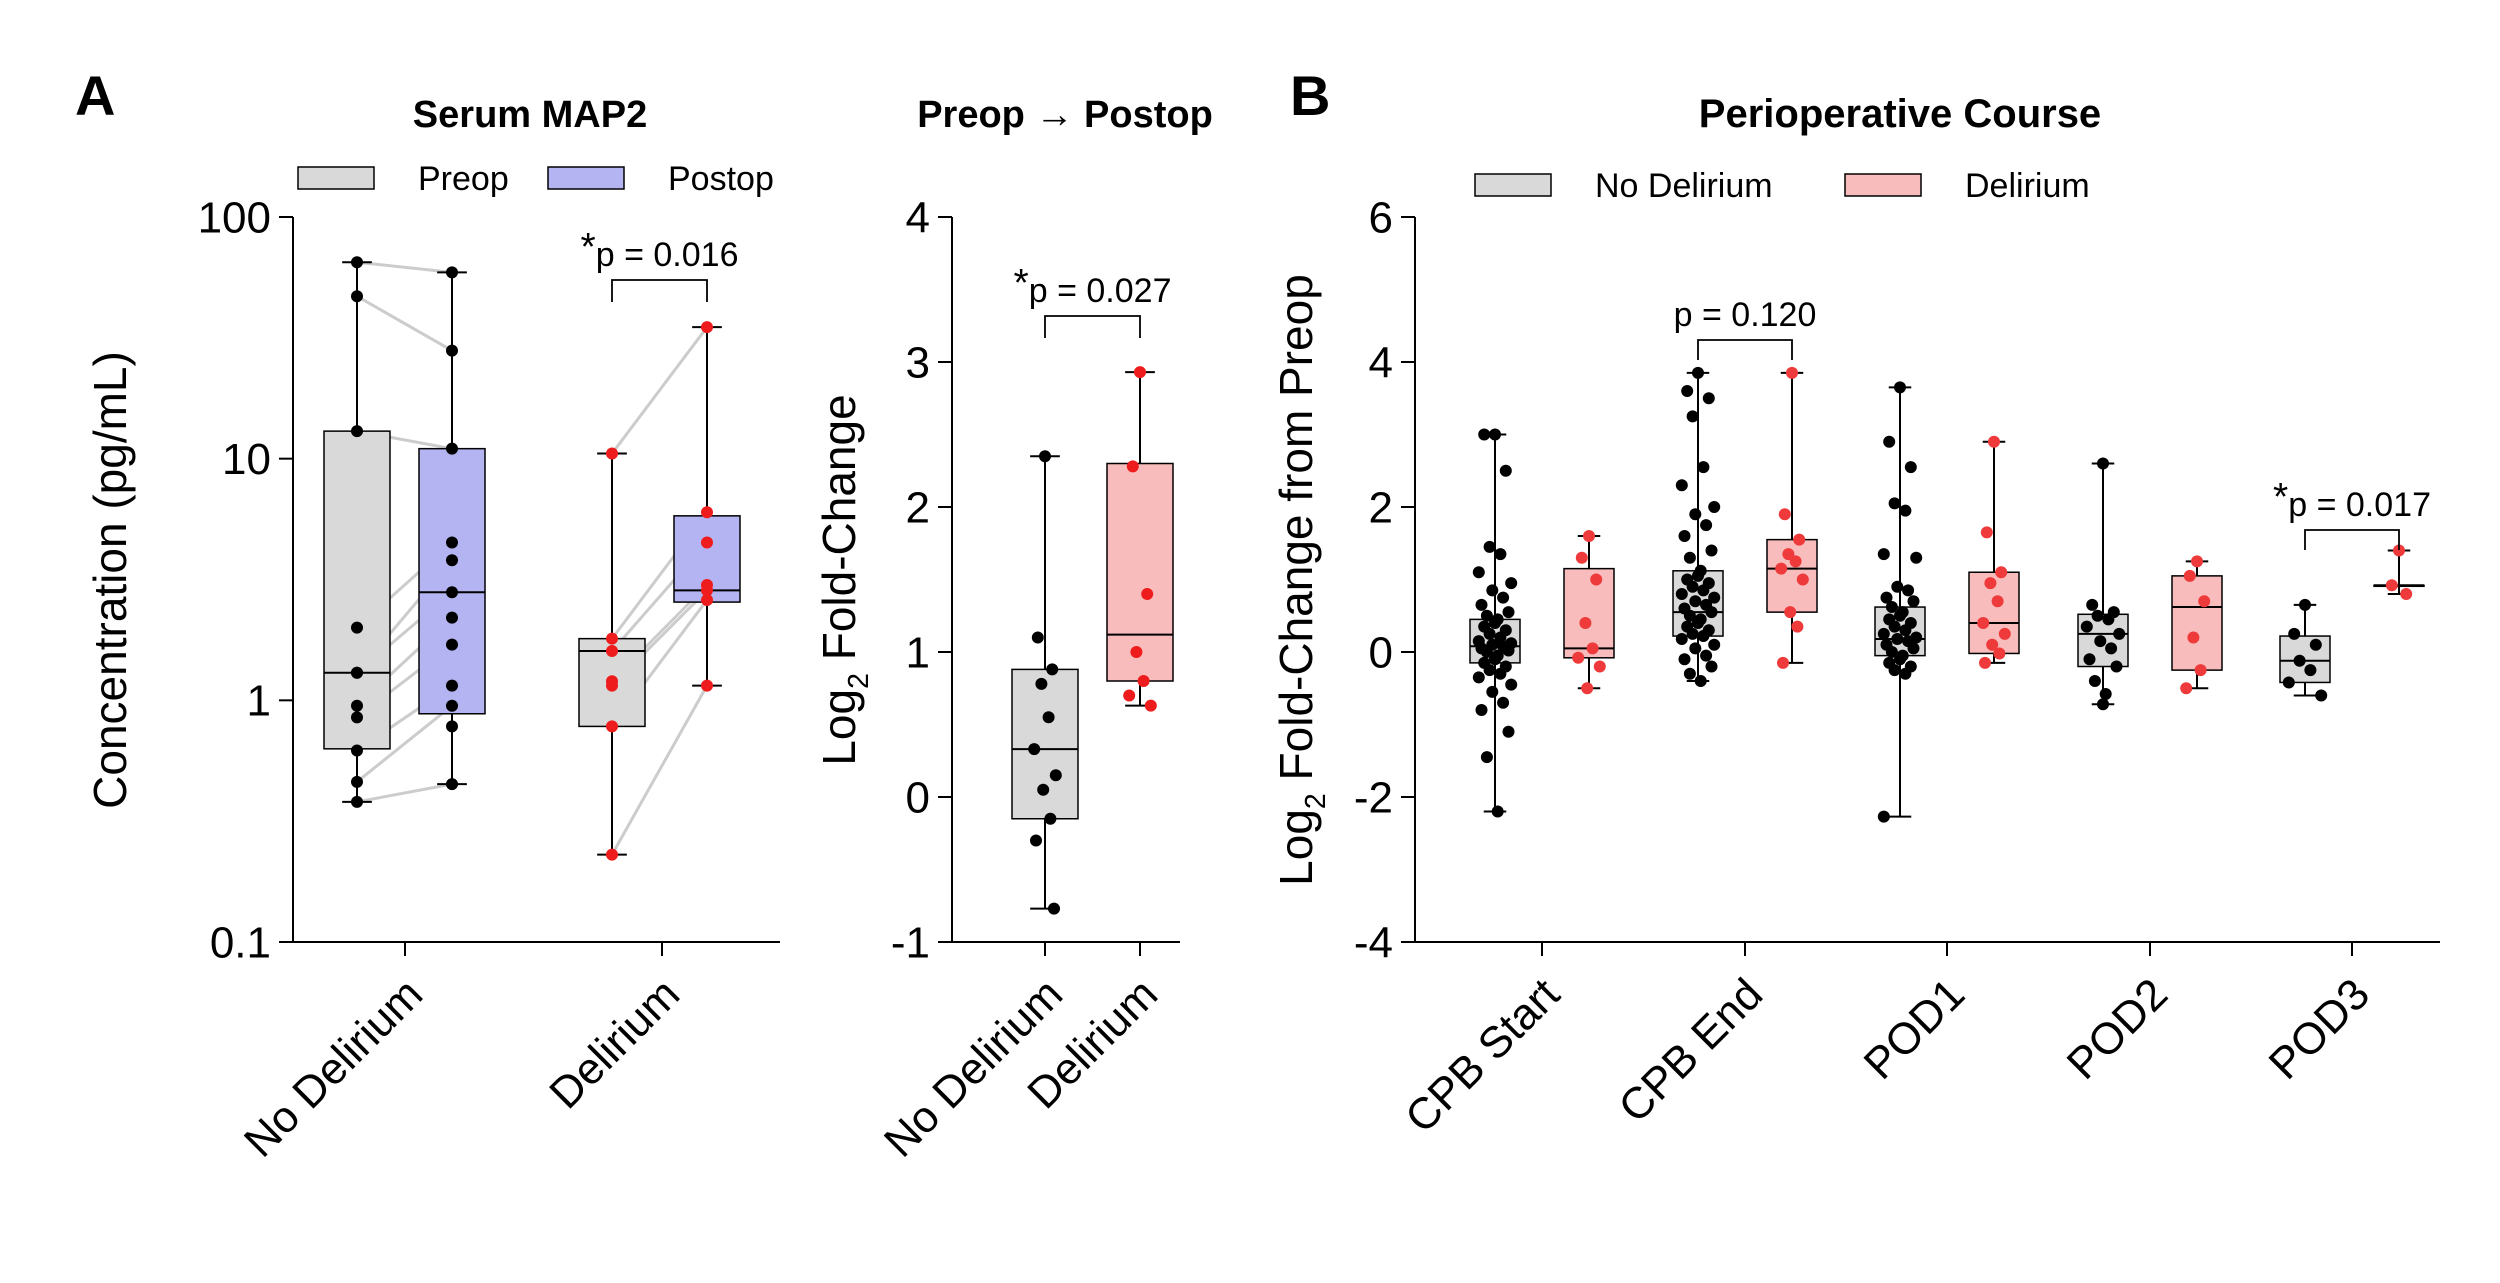  Describe the element at coordinates (918, 797) in the screenshot. I see `fold-change-y-tick-label: 0` at that location.